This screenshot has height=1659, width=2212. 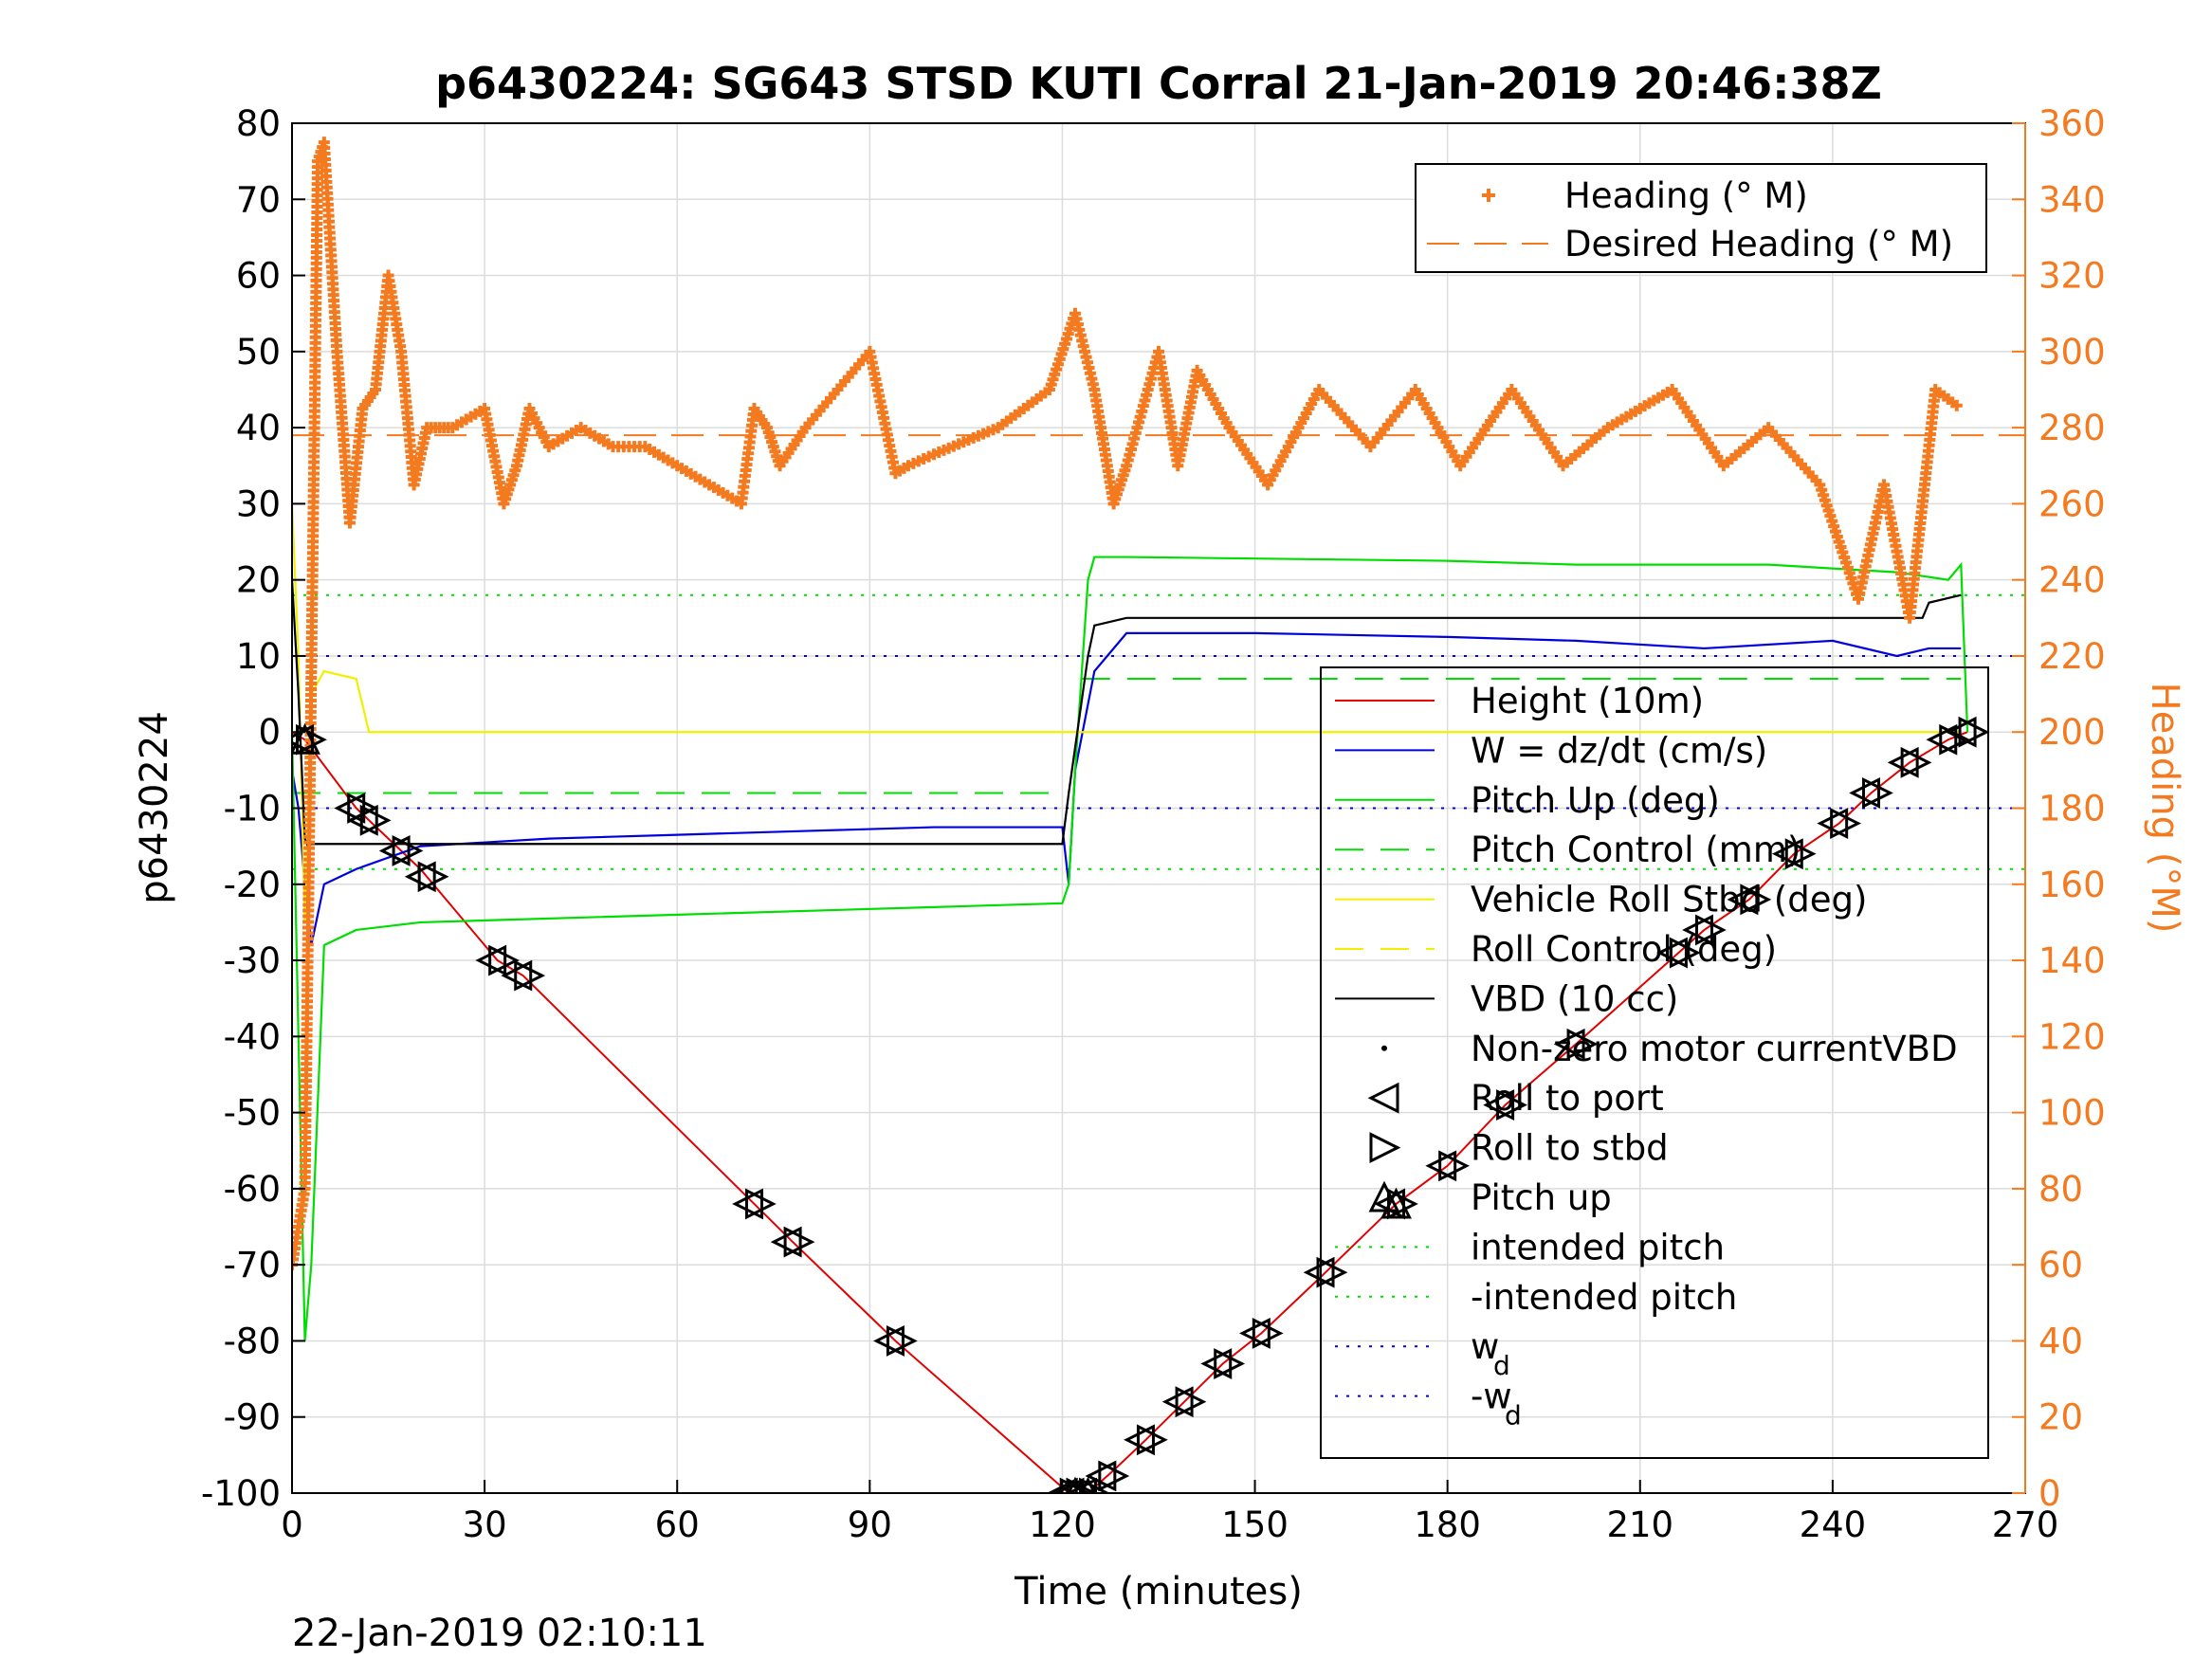 I want to click on y2-tick-label: 260, so click(x=2072, y=503).